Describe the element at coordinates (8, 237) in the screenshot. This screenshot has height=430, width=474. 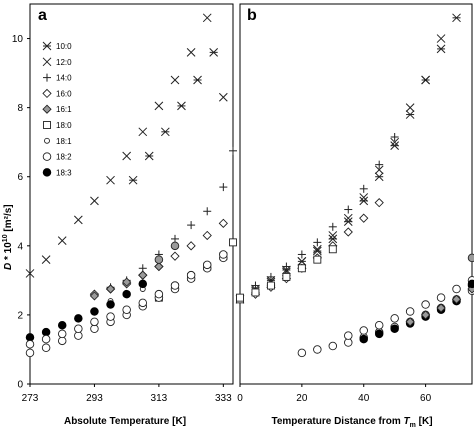
I see `y-axis-title: D * 1010 [m²/s]` at that location.